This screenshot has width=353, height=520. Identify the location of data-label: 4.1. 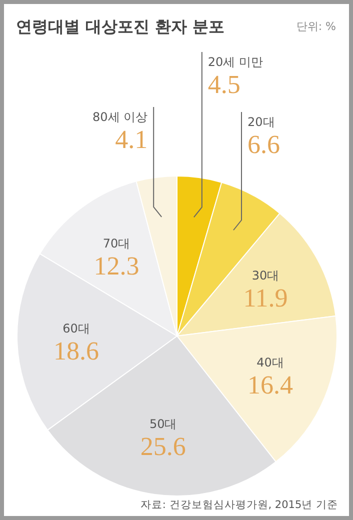
(131, 139).